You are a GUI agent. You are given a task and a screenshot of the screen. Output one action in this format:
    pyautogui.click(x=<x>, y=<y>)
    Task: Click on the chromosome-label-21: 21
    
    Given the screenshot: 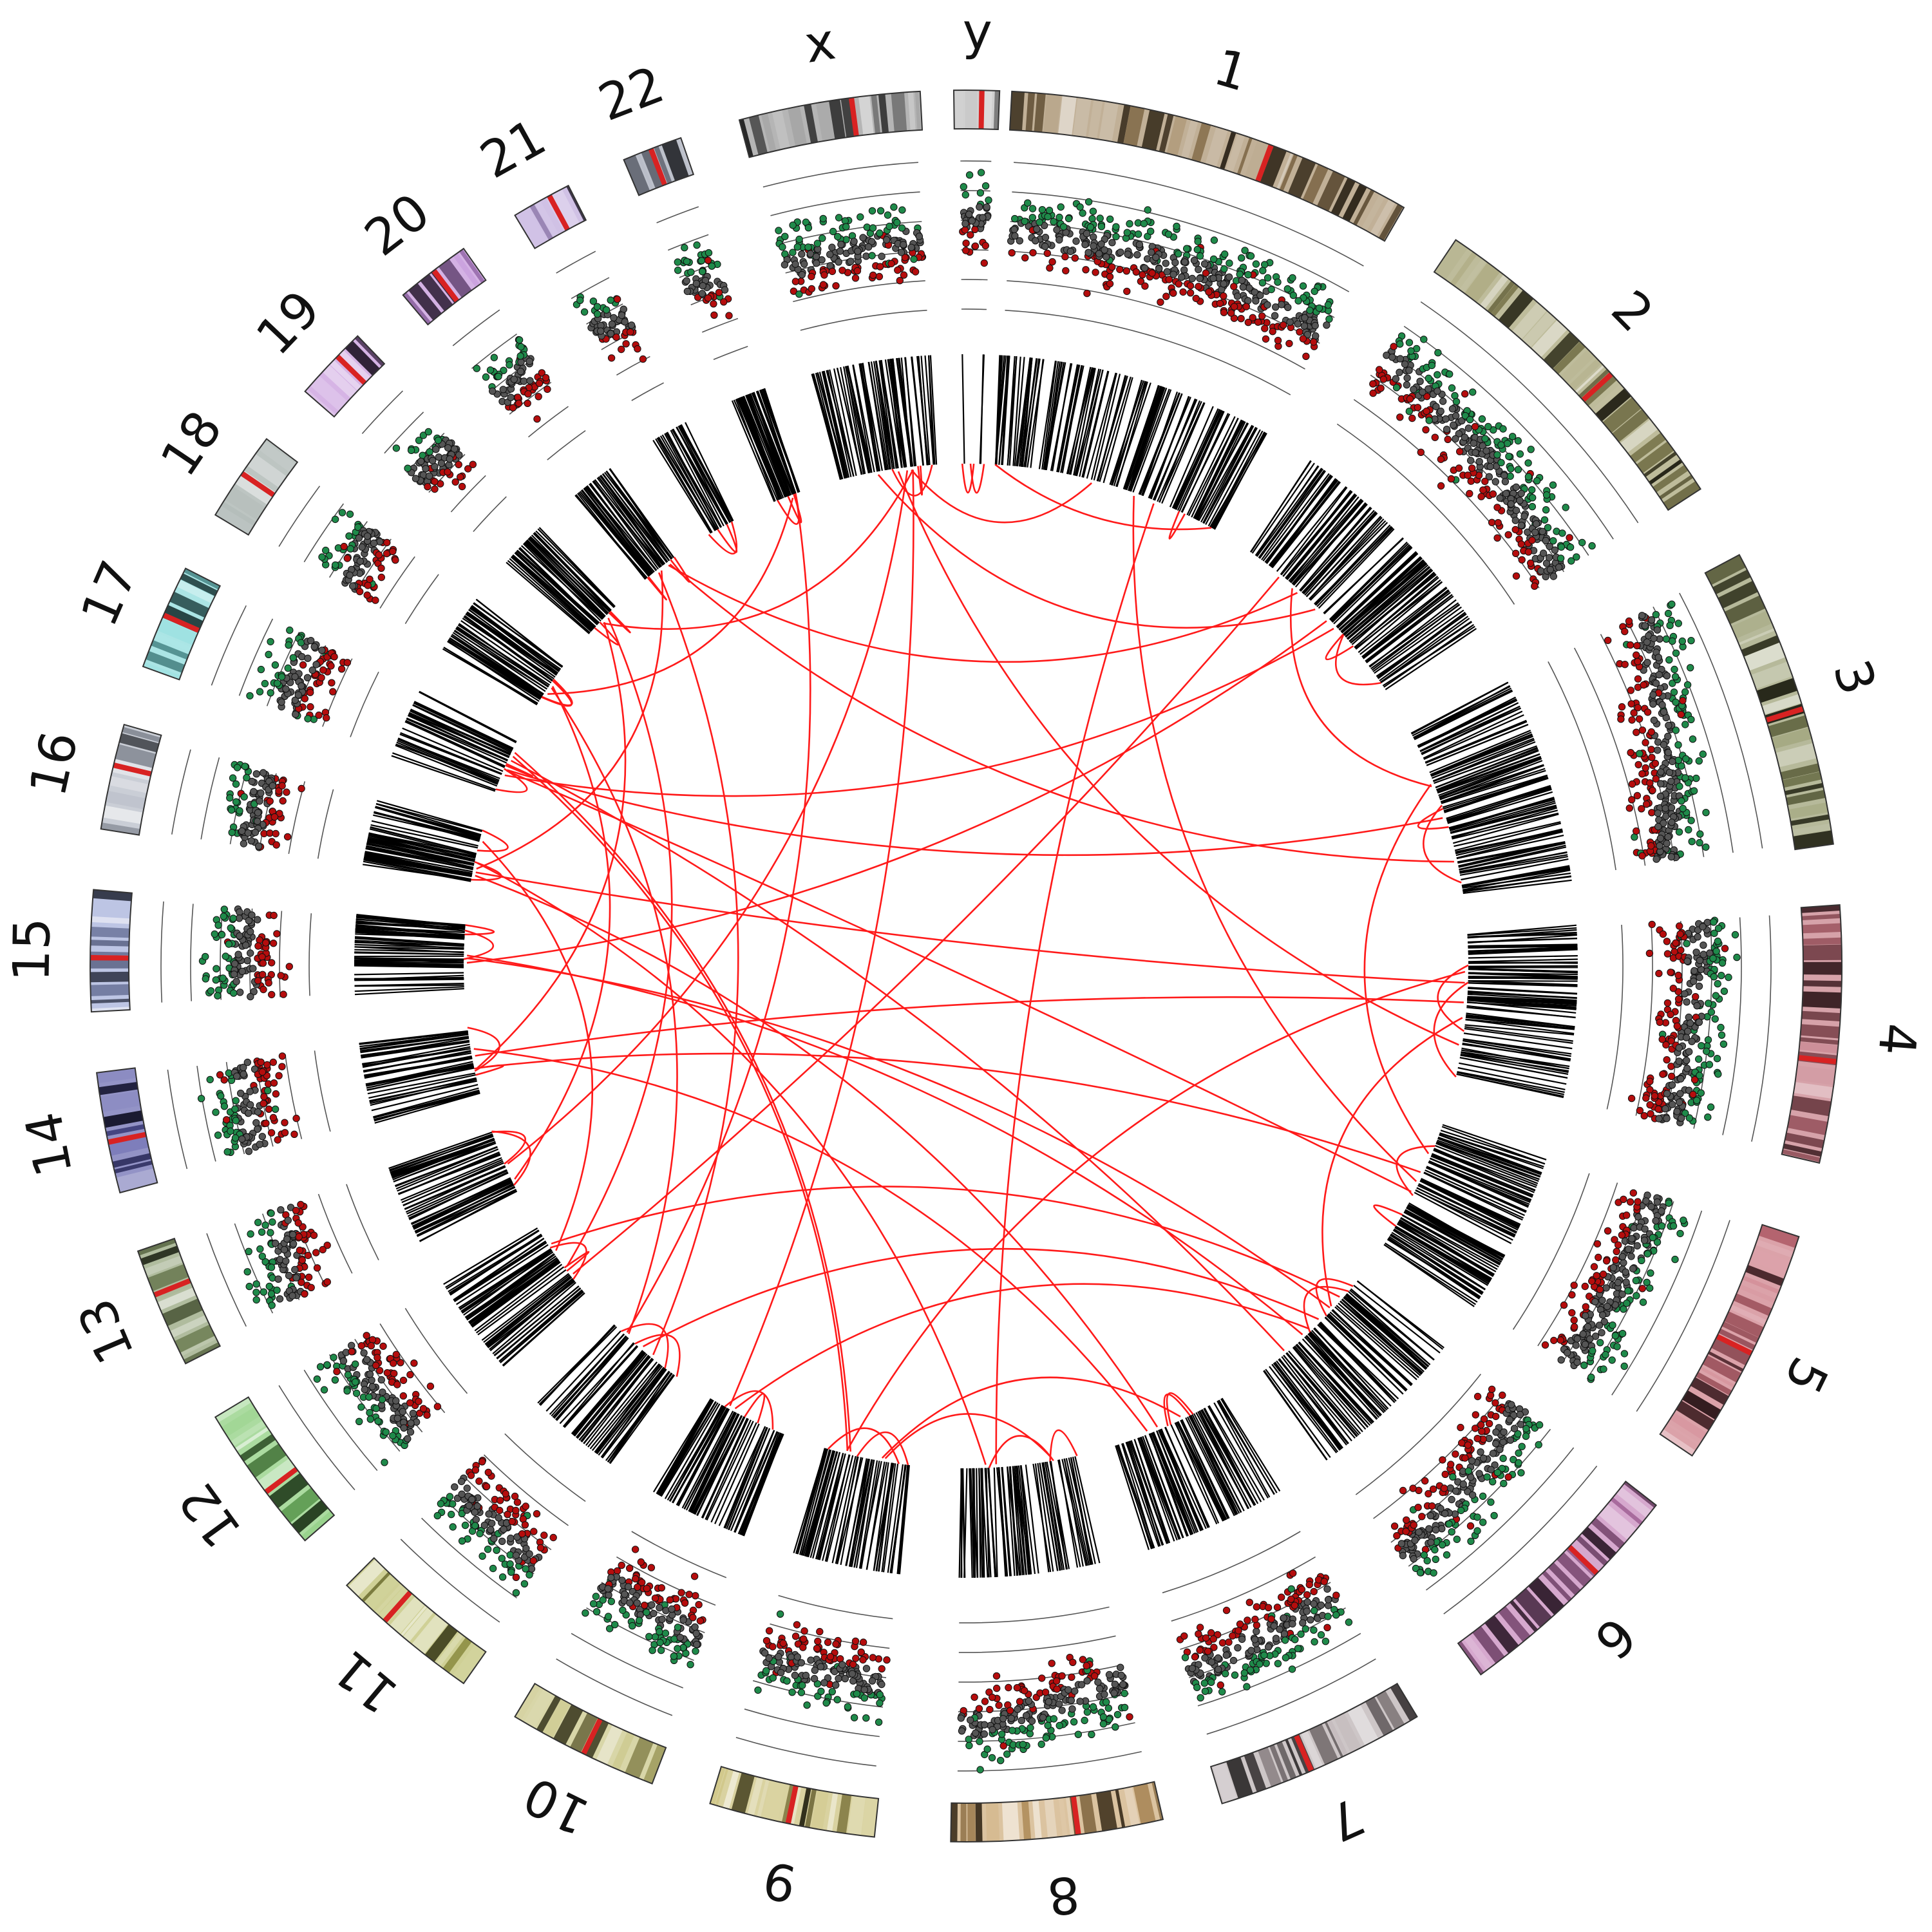 What is the action you would take?
    pyautogui.click(x=513, y=149)
    